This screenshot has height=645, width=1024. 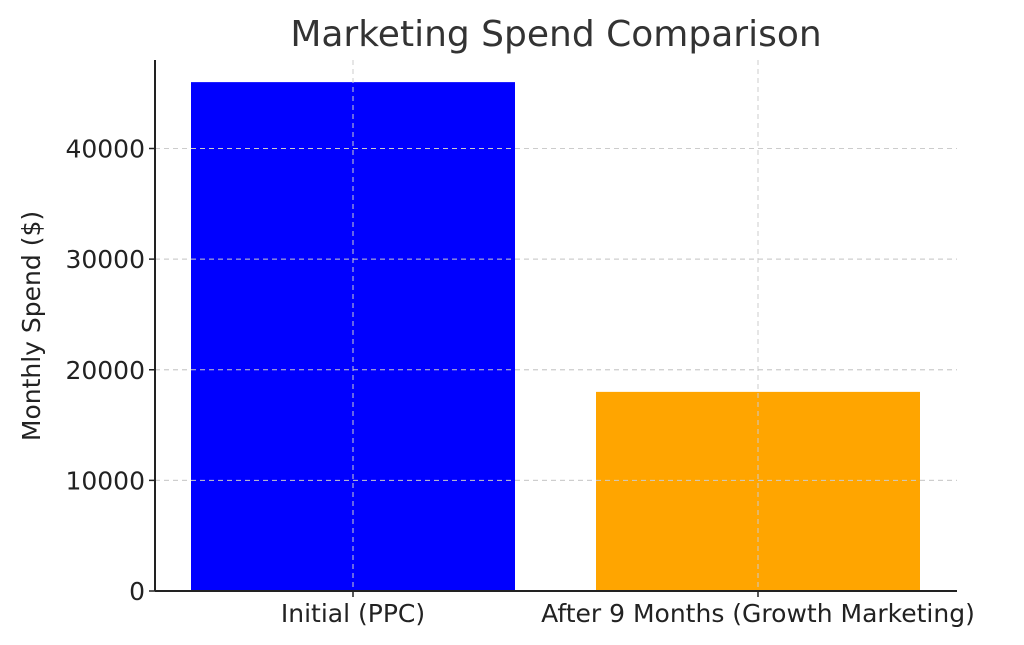 What do you see at coordinates (31, 326) in the screenshot?
I see `y-axis-label: Monthly Spend ($)` at bounding box center [31, 326].